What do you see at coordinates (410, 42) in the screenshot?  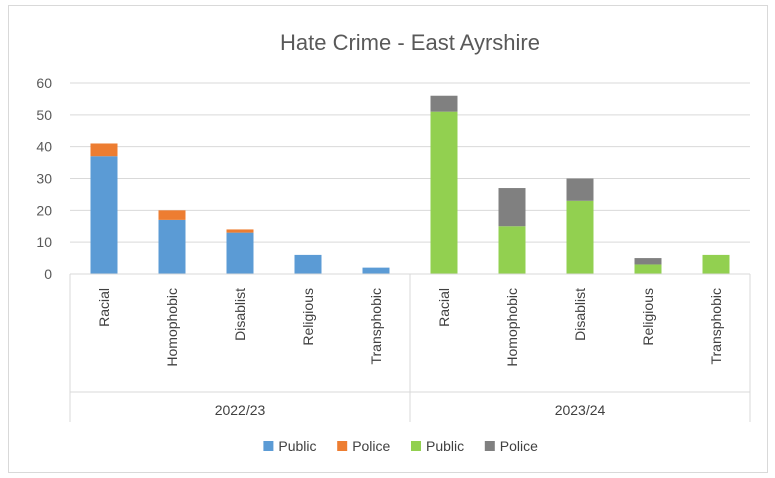 I see `chart-title: Hate Crime - East Ayrshire` at bounding box center [410, 42].